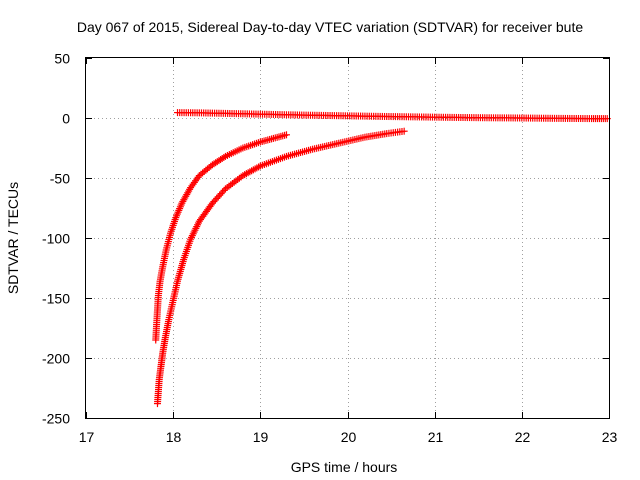 This screenshot has width=640, height=480. Describe the element at coordinates (523, 437) in the screenshot. I see `x-tick-label: 22` at that location.